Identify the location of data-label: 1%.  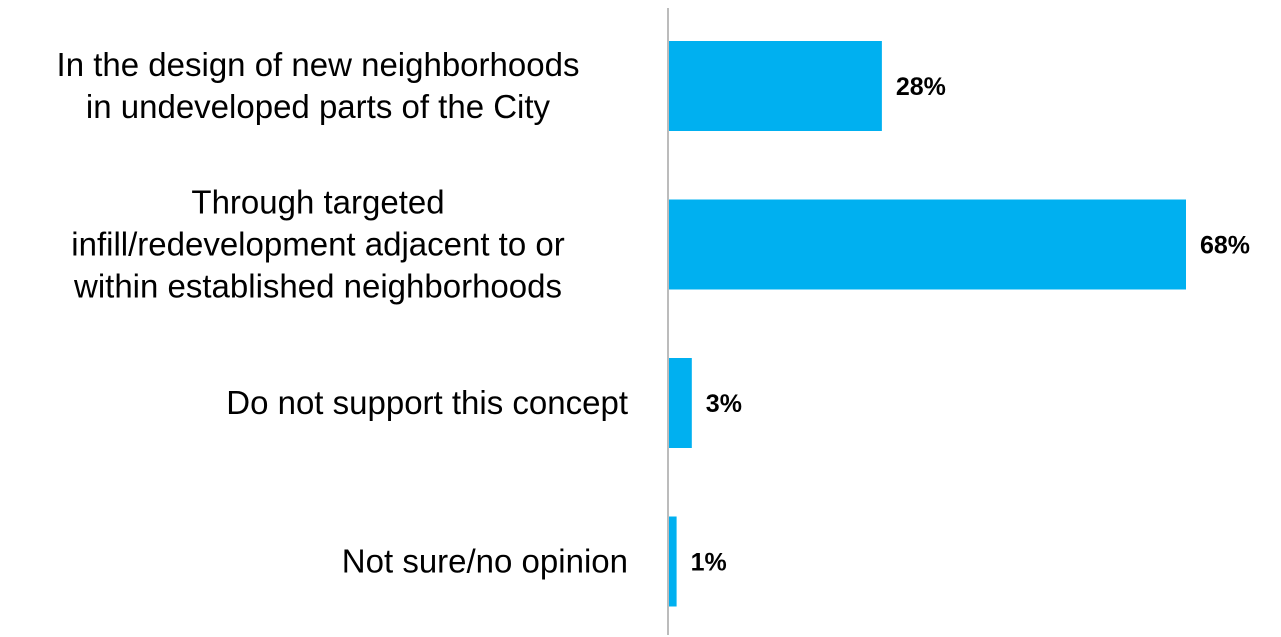
(709, 563).